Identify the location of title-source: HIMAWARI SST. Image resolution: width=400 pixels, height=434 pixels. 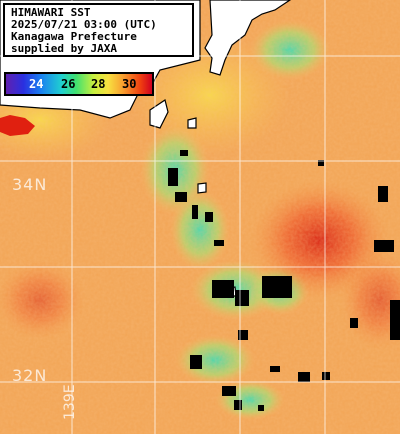
(51, 12).